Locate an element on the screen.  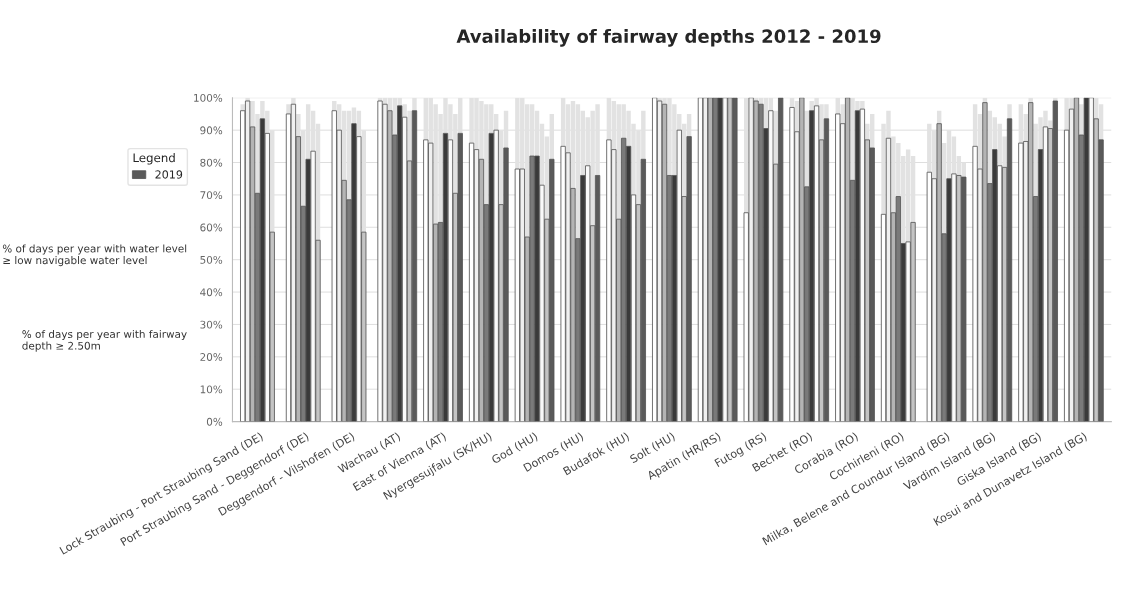
y-tick-label: 30% is located at coordinates (211, 324).